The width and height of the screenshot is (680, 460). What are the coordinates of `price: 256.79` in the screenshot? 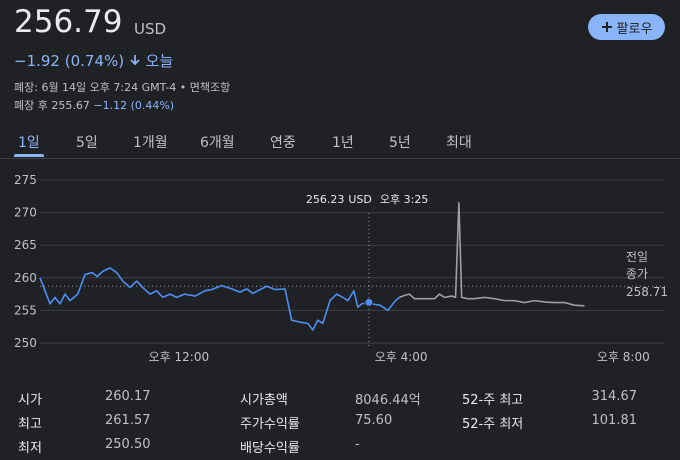 It's located at (68, 22).